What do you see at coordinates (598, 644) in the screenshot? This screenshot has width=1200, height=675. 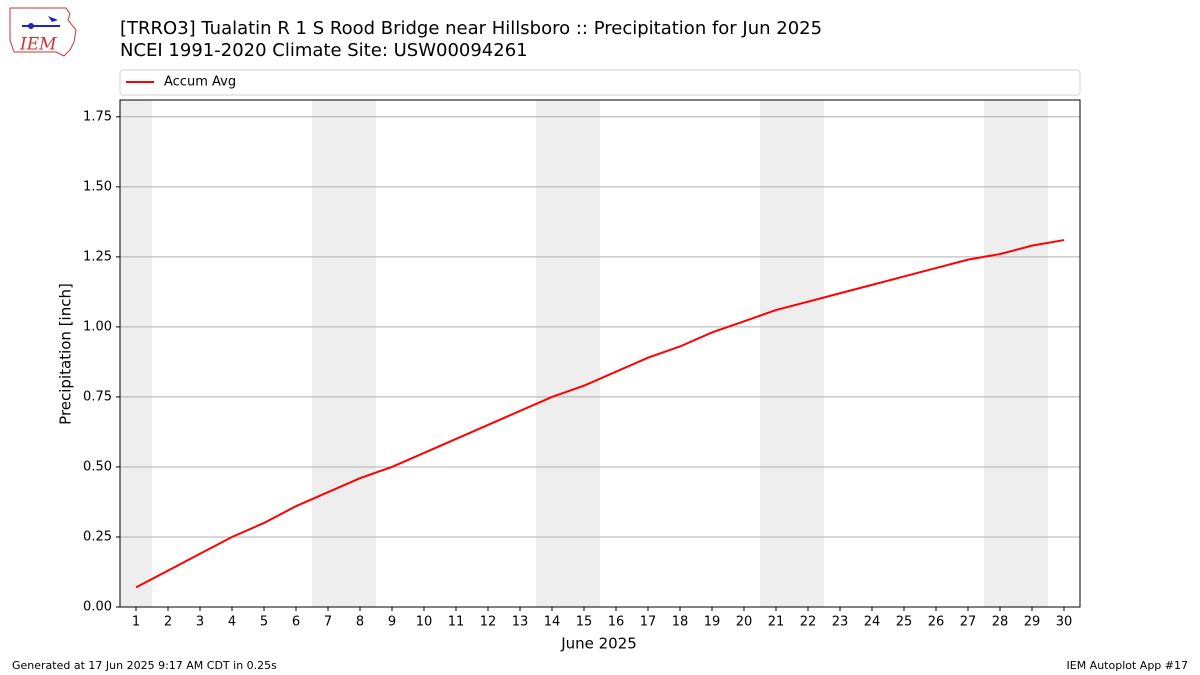 I see `x-axis-label: June 2025` at bounding box center [598, 644].